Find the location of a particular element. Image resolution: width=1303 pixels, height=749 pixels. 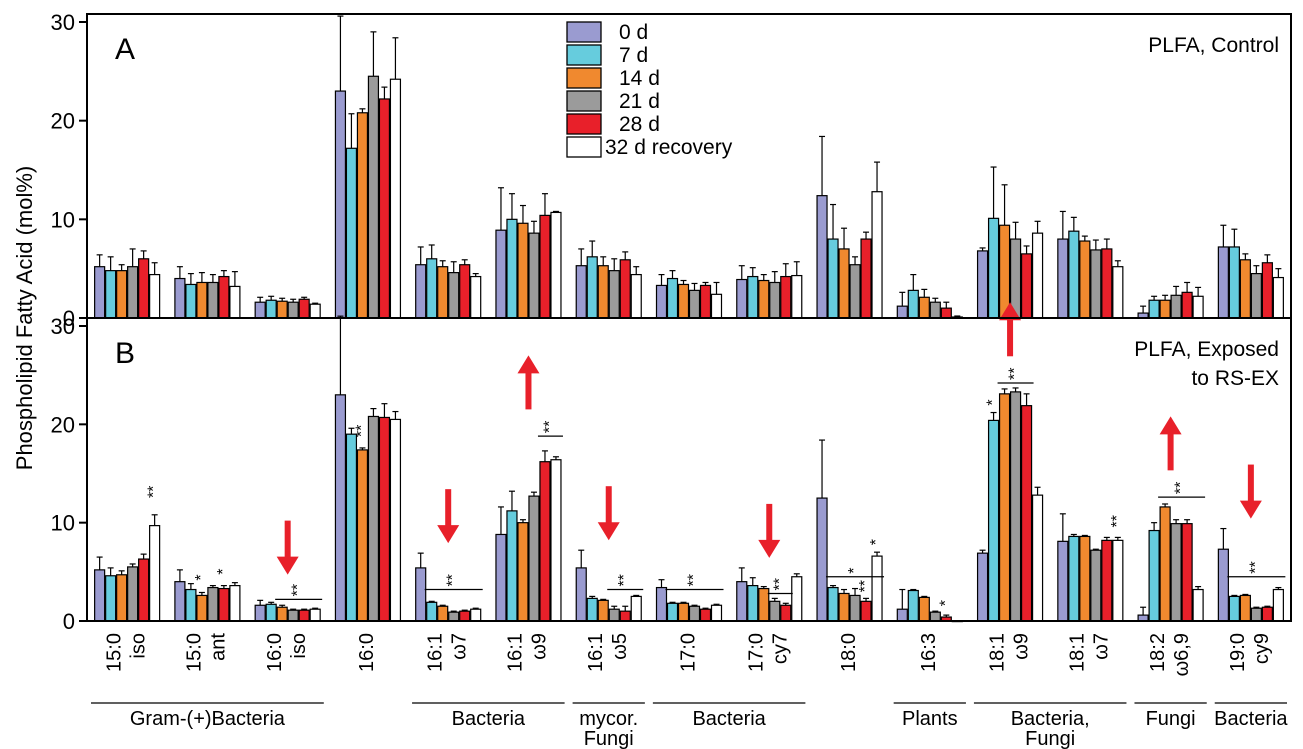

y-tick-label: 0 is located at coordinates (69, 318).